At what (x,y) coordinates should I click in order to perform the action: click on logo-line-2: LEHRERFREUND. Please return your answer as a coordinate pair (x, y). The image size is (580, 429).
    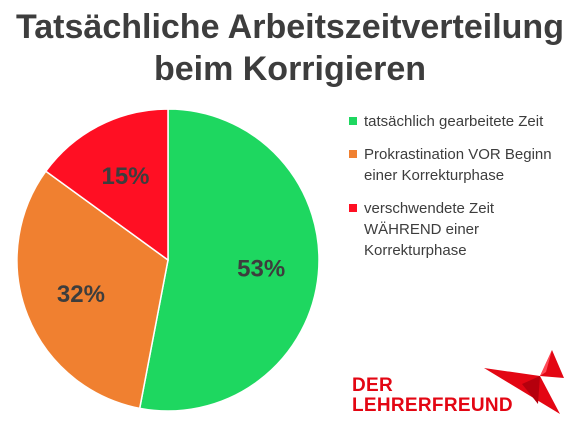
    Looking at the image, I should click on (432, 405).